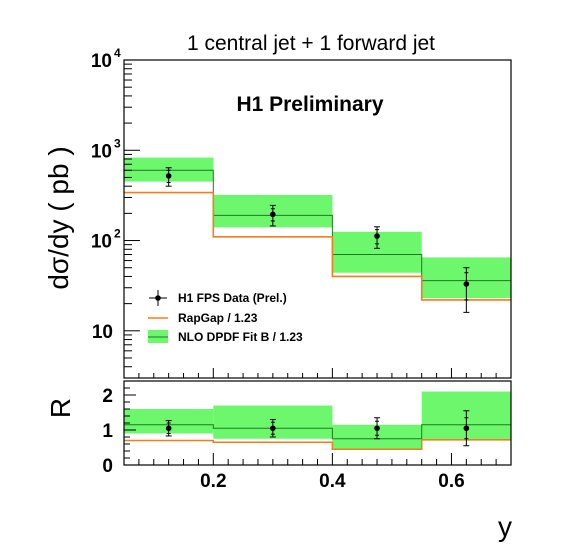 This screenshot has height=547, width=567. What do you see at coordinates (101, 242) in the screenshot?
I see `main-ytick-label-2: 10` at bounding box center [101, 242].